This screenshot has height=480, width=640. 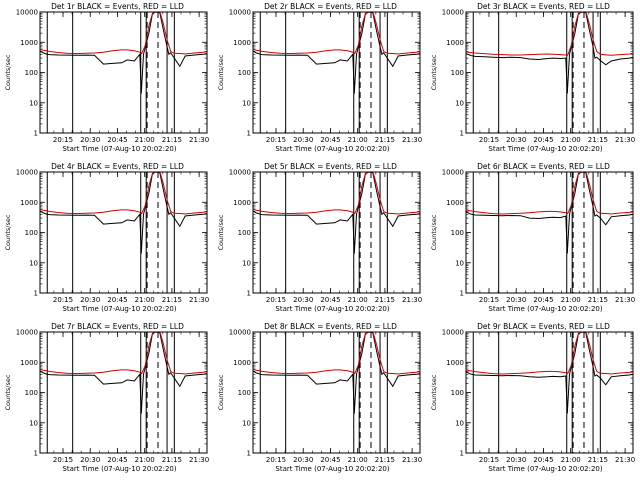 I want to click on chart-title: Det 6r BLACK = Events, RED = LLD, so click(x=543, y=166).